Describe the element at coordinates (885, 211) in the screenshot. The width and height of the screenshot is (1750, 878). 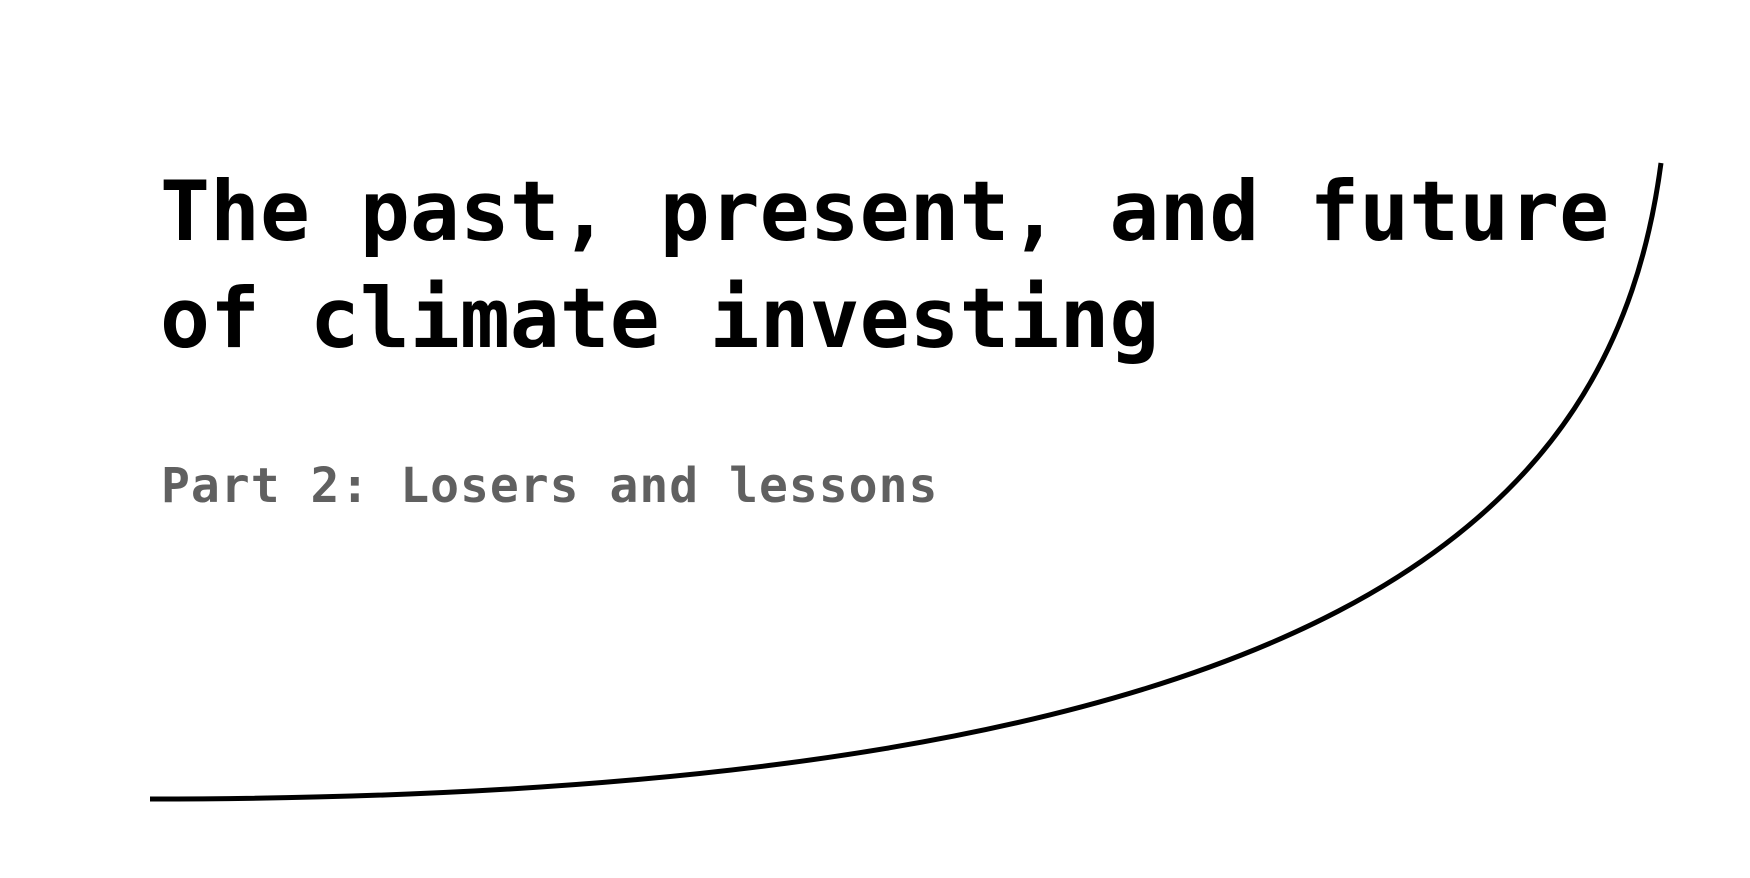
I see `slide-title-line-1: The past, present, and future` at that location.